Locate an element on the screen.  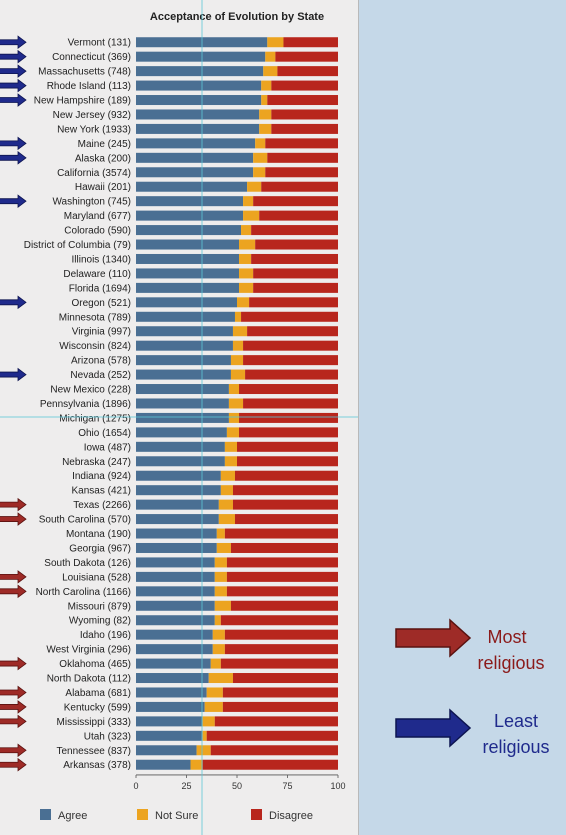
least-religious-arrow-icon-washington is located at coordinates (13, 201).